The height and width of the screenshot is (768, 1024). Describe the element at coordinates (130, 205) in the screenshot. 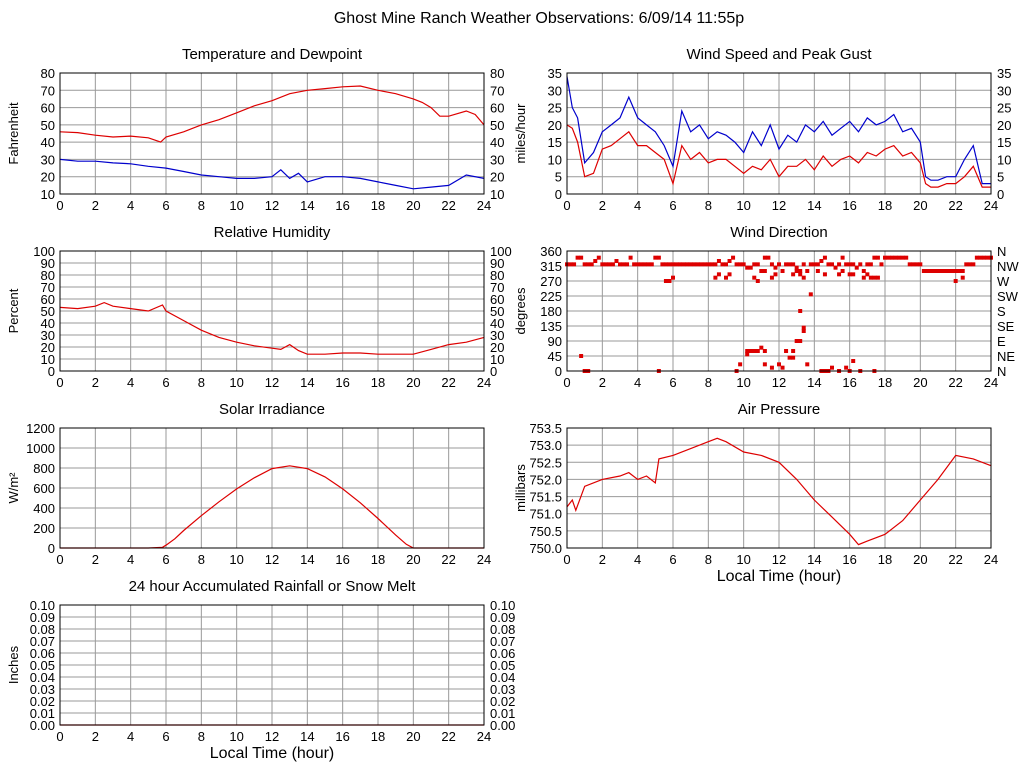

I see `temp-x-tick-label: 4` at that location.